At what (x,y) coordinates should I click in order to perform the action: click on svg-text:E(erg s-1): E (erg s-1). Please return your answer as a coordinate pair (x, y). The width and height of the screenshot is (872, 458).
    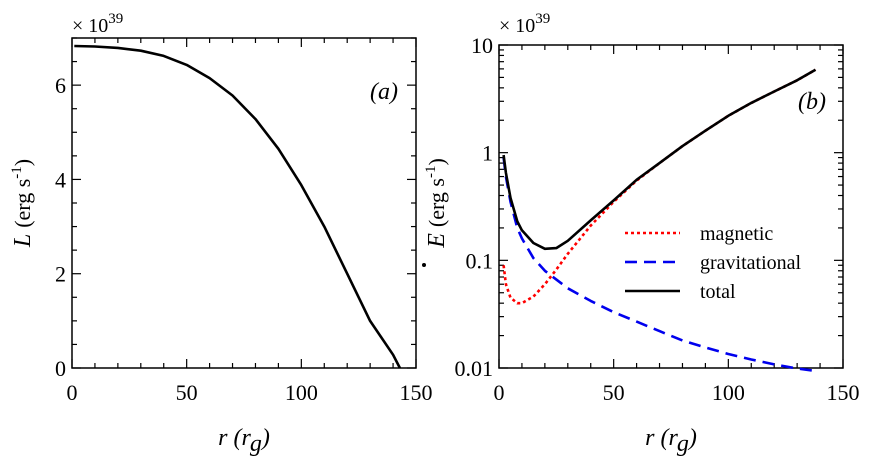
    Looking at the image, I should click on (436, 203).